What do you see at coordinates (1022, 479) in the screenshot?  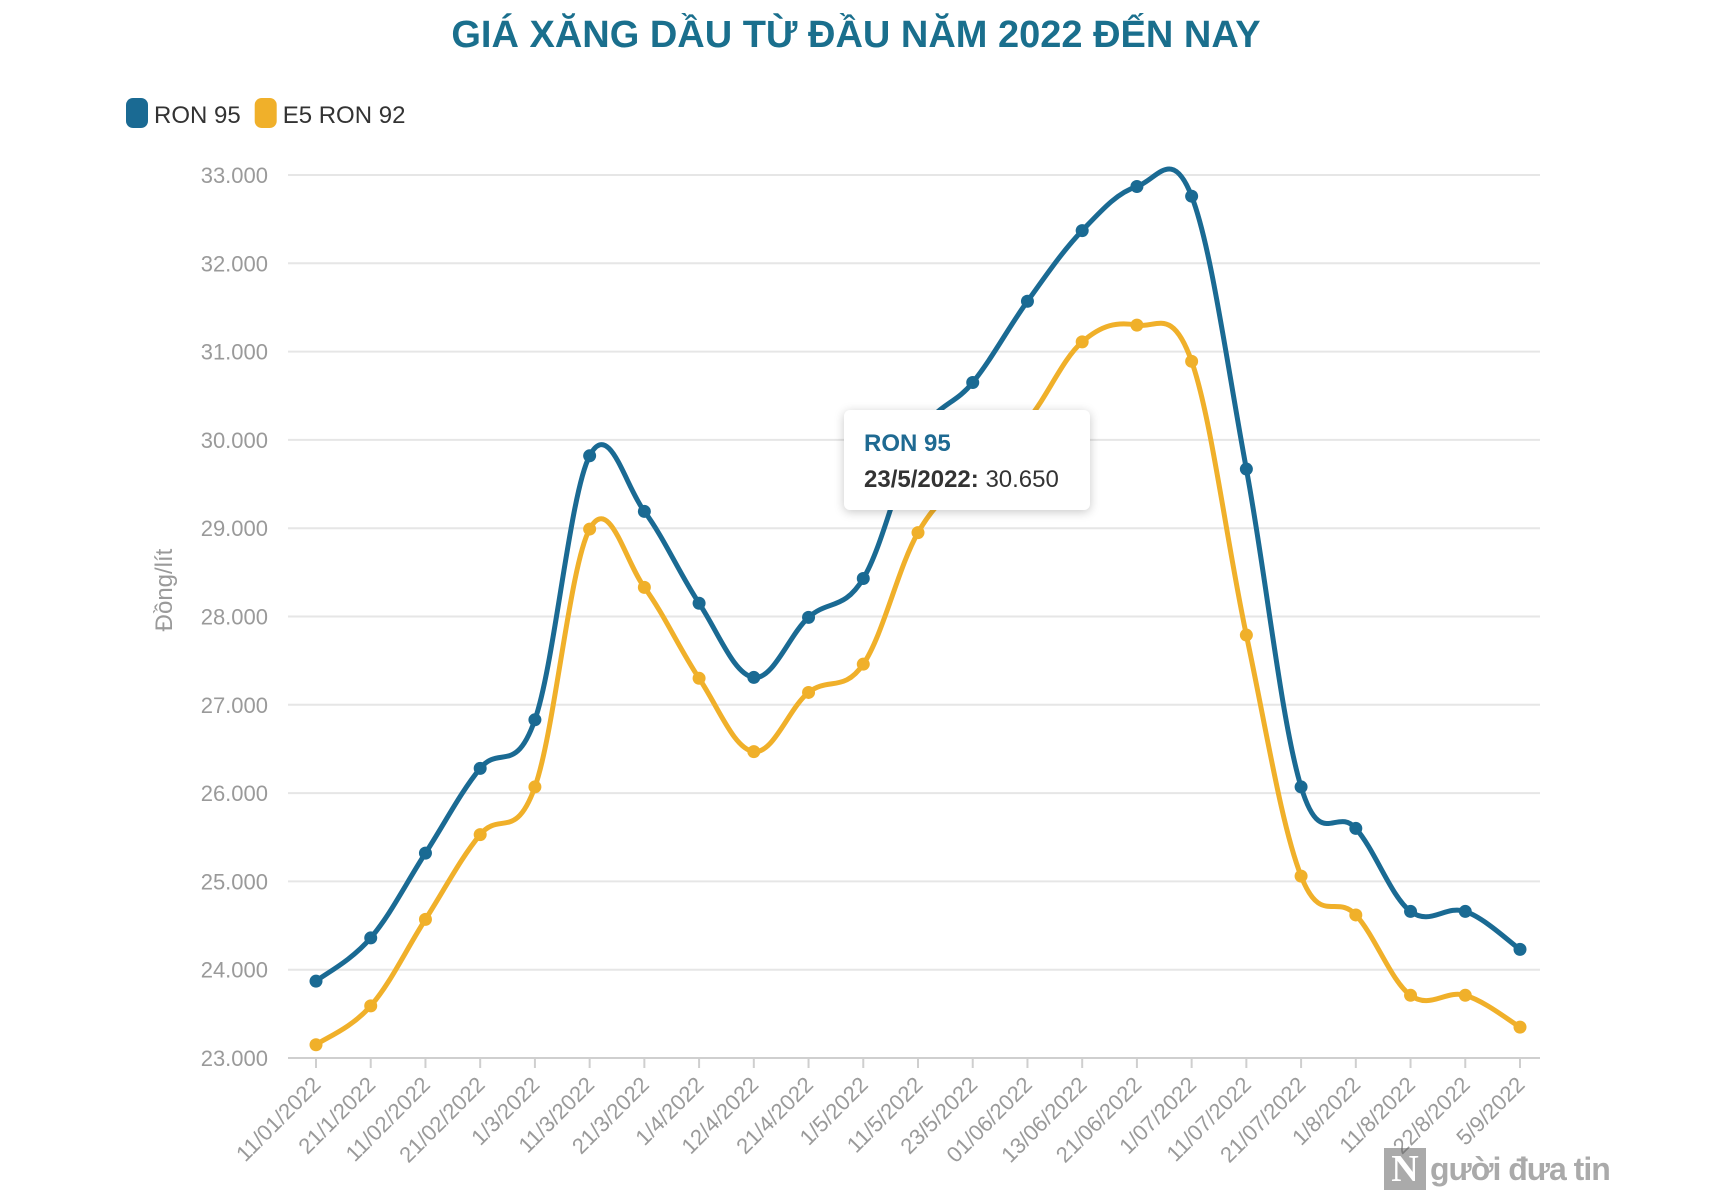 I see `tooltip-value: 30.650` at bounding box center [1022, 479].